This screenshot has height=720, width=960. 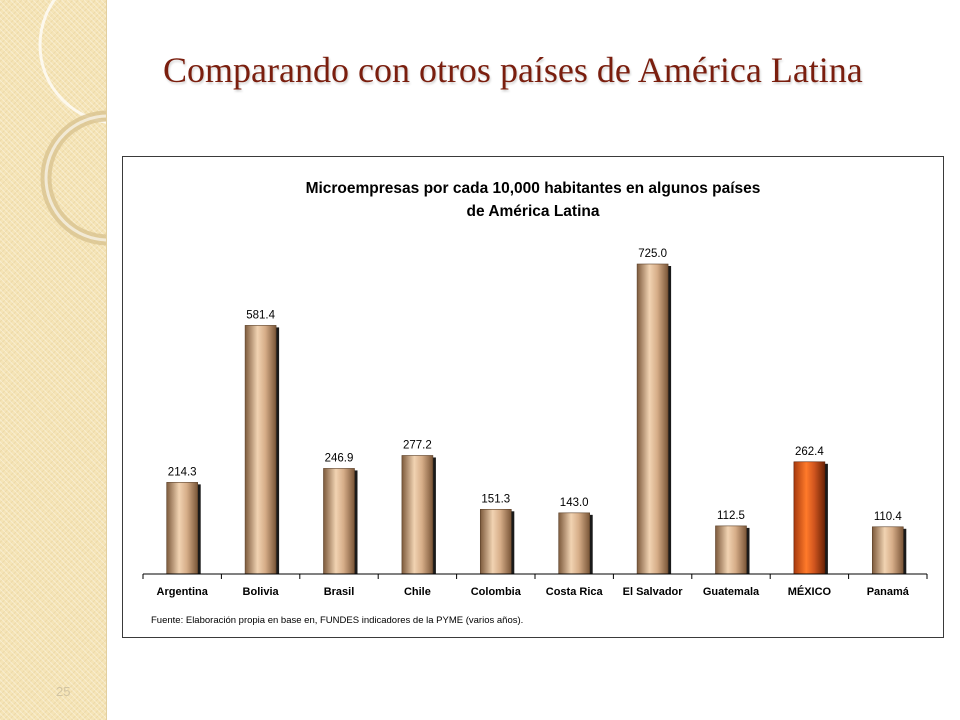 What do you see at coordinates (809, 518) in the screenshot?
I see `bar-highlighted` at bounding box center [809, 518].